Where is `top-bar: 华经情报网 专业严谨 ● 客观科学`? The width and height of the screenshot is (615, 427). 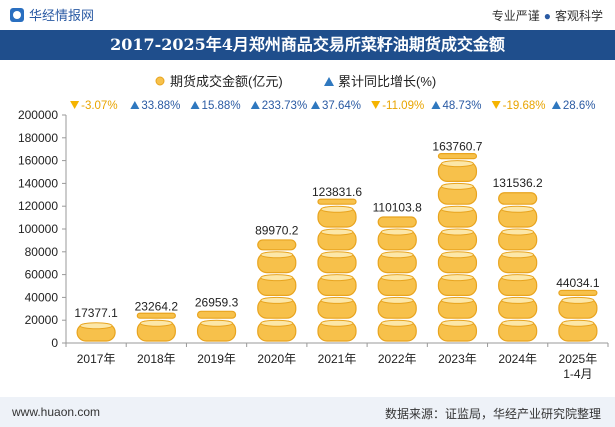
top-bar: 华经情报网 专业严谨 ● 客观科学 is located at coordinates (307, 15).